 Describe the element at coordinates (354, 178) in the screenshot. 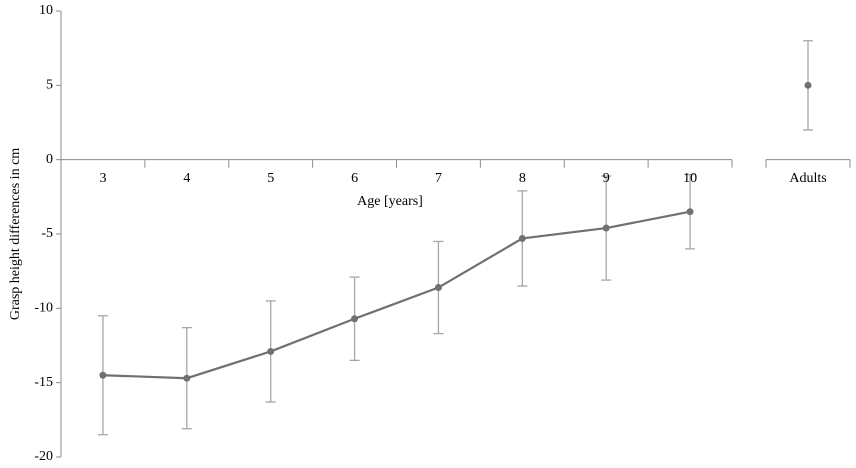

I see `x-tick-label: 6` at that location.